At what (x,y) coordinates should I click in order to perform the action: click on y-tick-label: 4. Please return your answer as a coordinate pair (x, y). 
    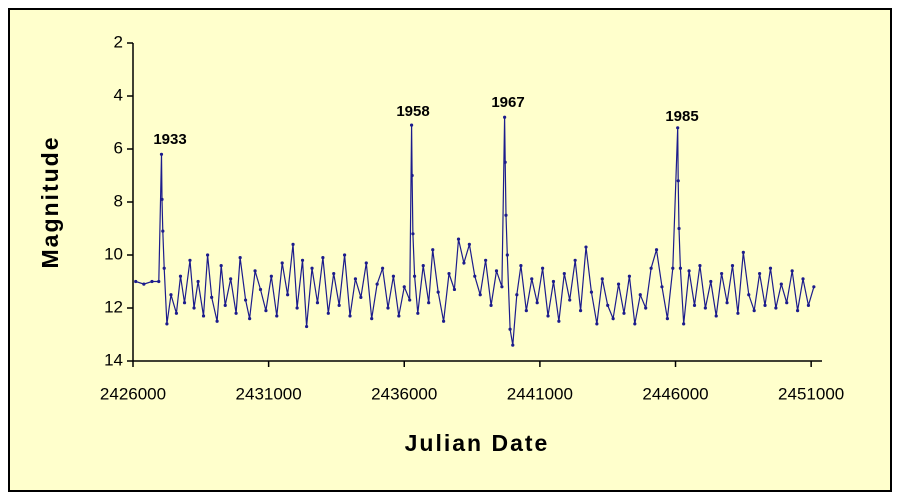
    Looking at the image, I should click on (118, 94).